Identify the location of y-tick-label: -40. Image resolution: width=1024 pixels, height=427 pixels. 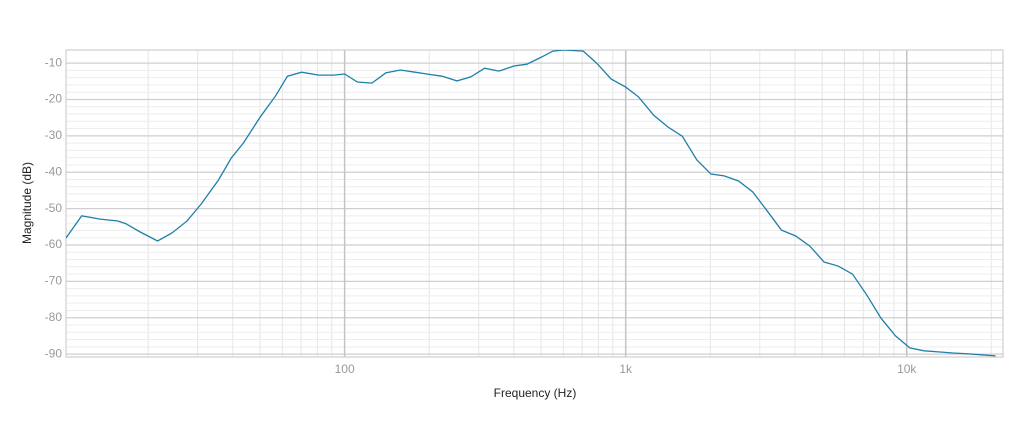
(54, 171).